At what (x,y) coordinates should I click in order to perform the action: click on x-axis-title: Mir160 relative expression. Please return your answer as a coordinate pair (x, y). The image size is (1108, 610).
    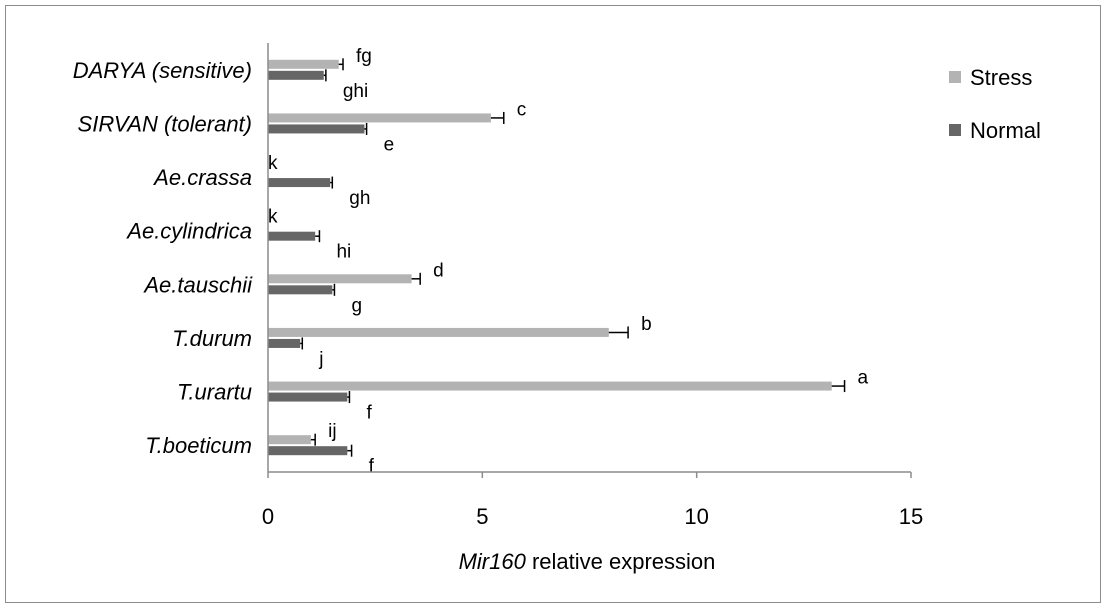
    Looking at the image, I should click on (587, 561).